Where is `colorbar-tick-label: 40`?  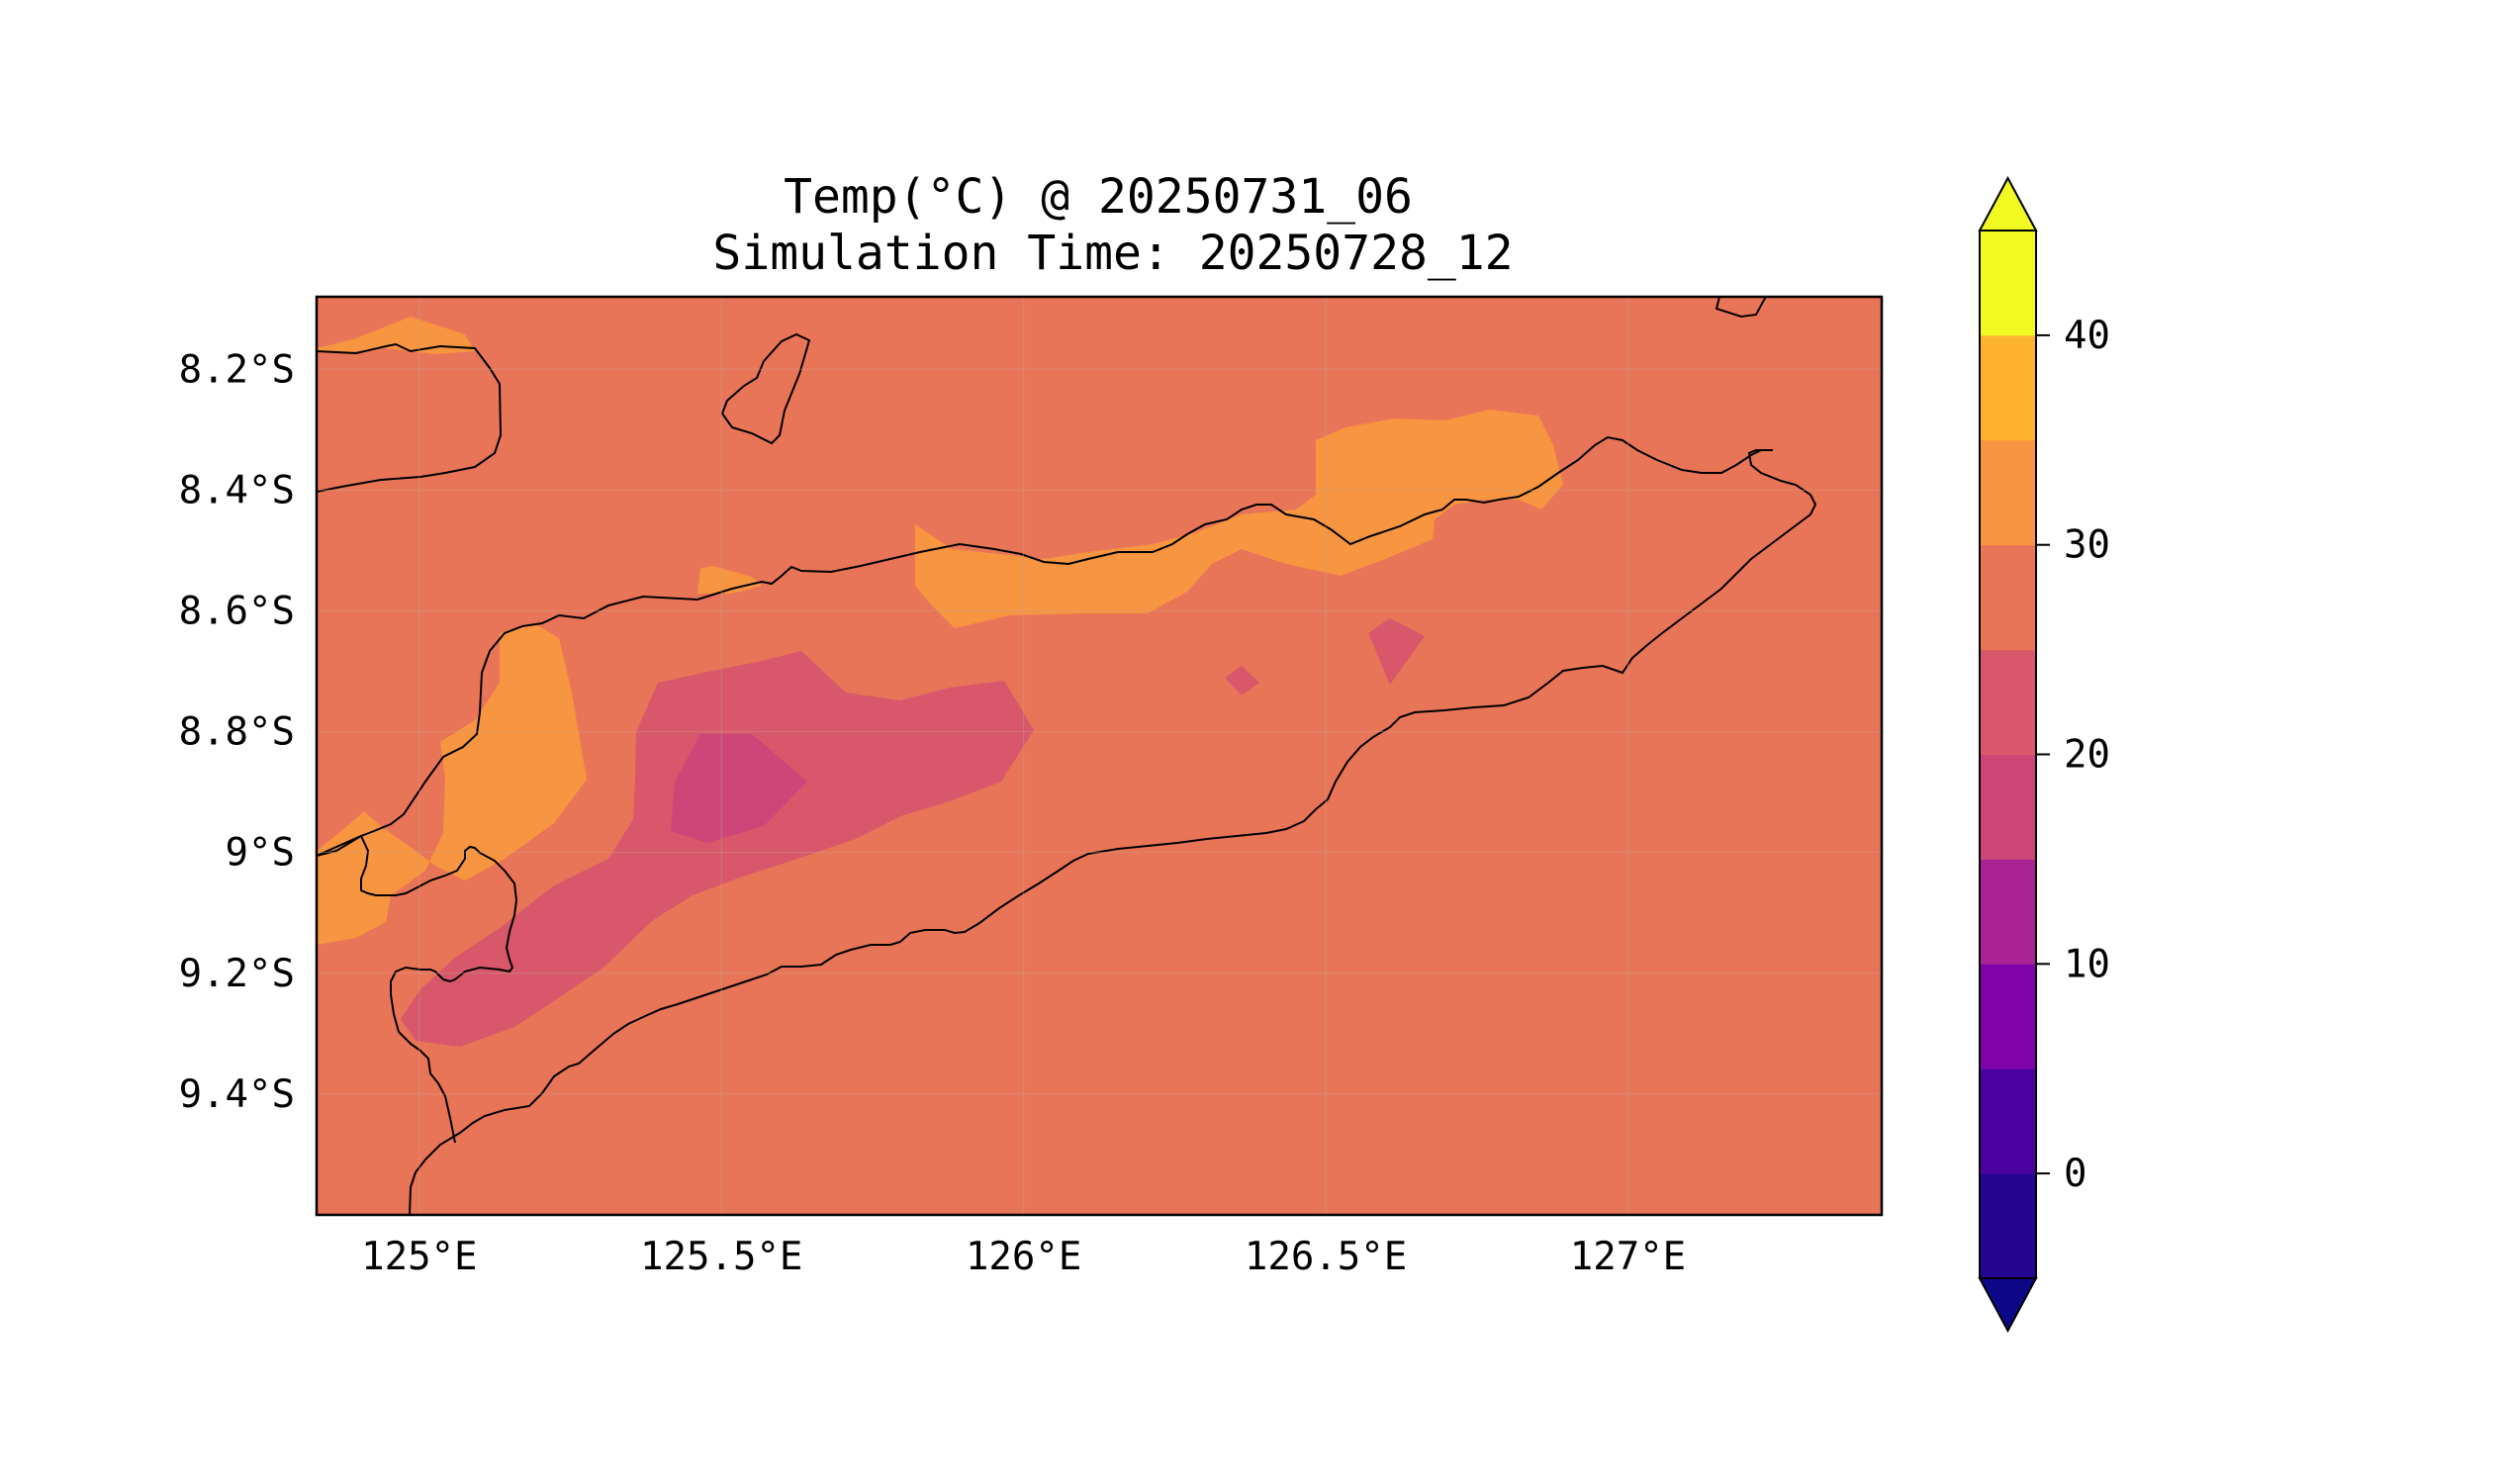 colorbar-tick-label: 40 is located at coordinates (2087, 336).